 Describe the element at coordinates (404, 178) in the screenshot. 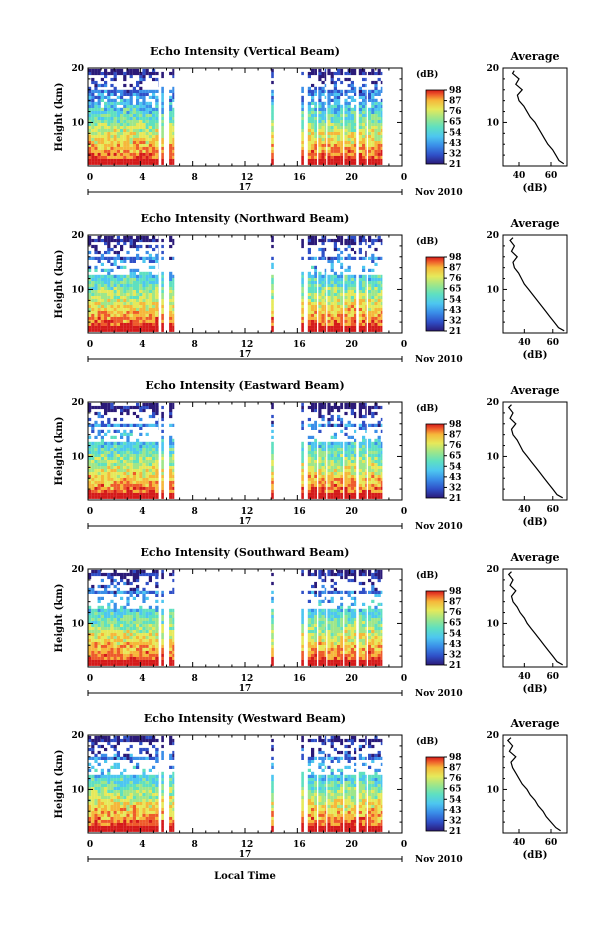

I see `x-tick-label: 0` at that location.